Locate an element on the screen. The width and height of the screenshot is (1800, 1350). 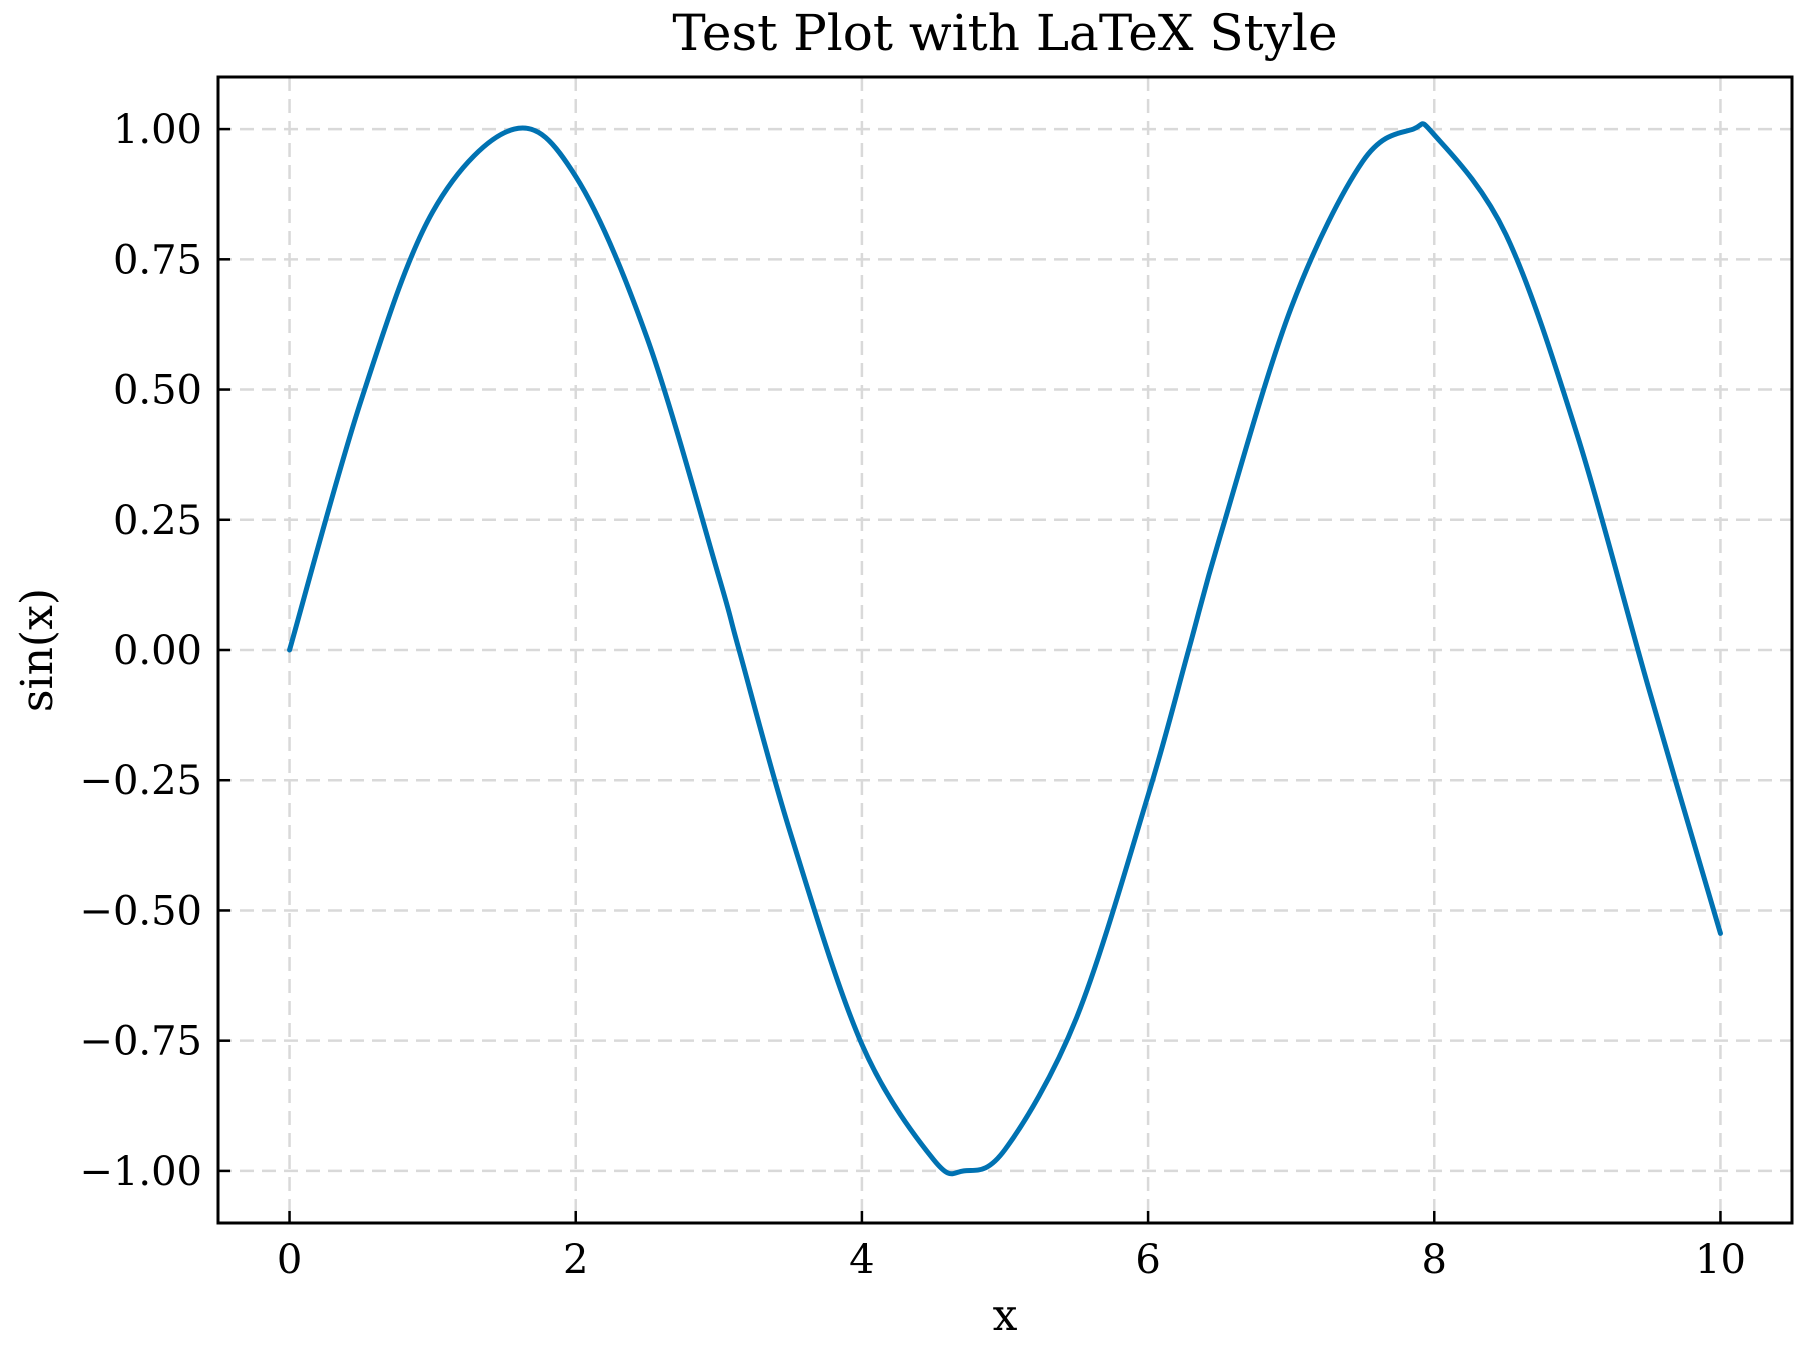
x-tick-label: 0 is located at coordinates (289, 1260).